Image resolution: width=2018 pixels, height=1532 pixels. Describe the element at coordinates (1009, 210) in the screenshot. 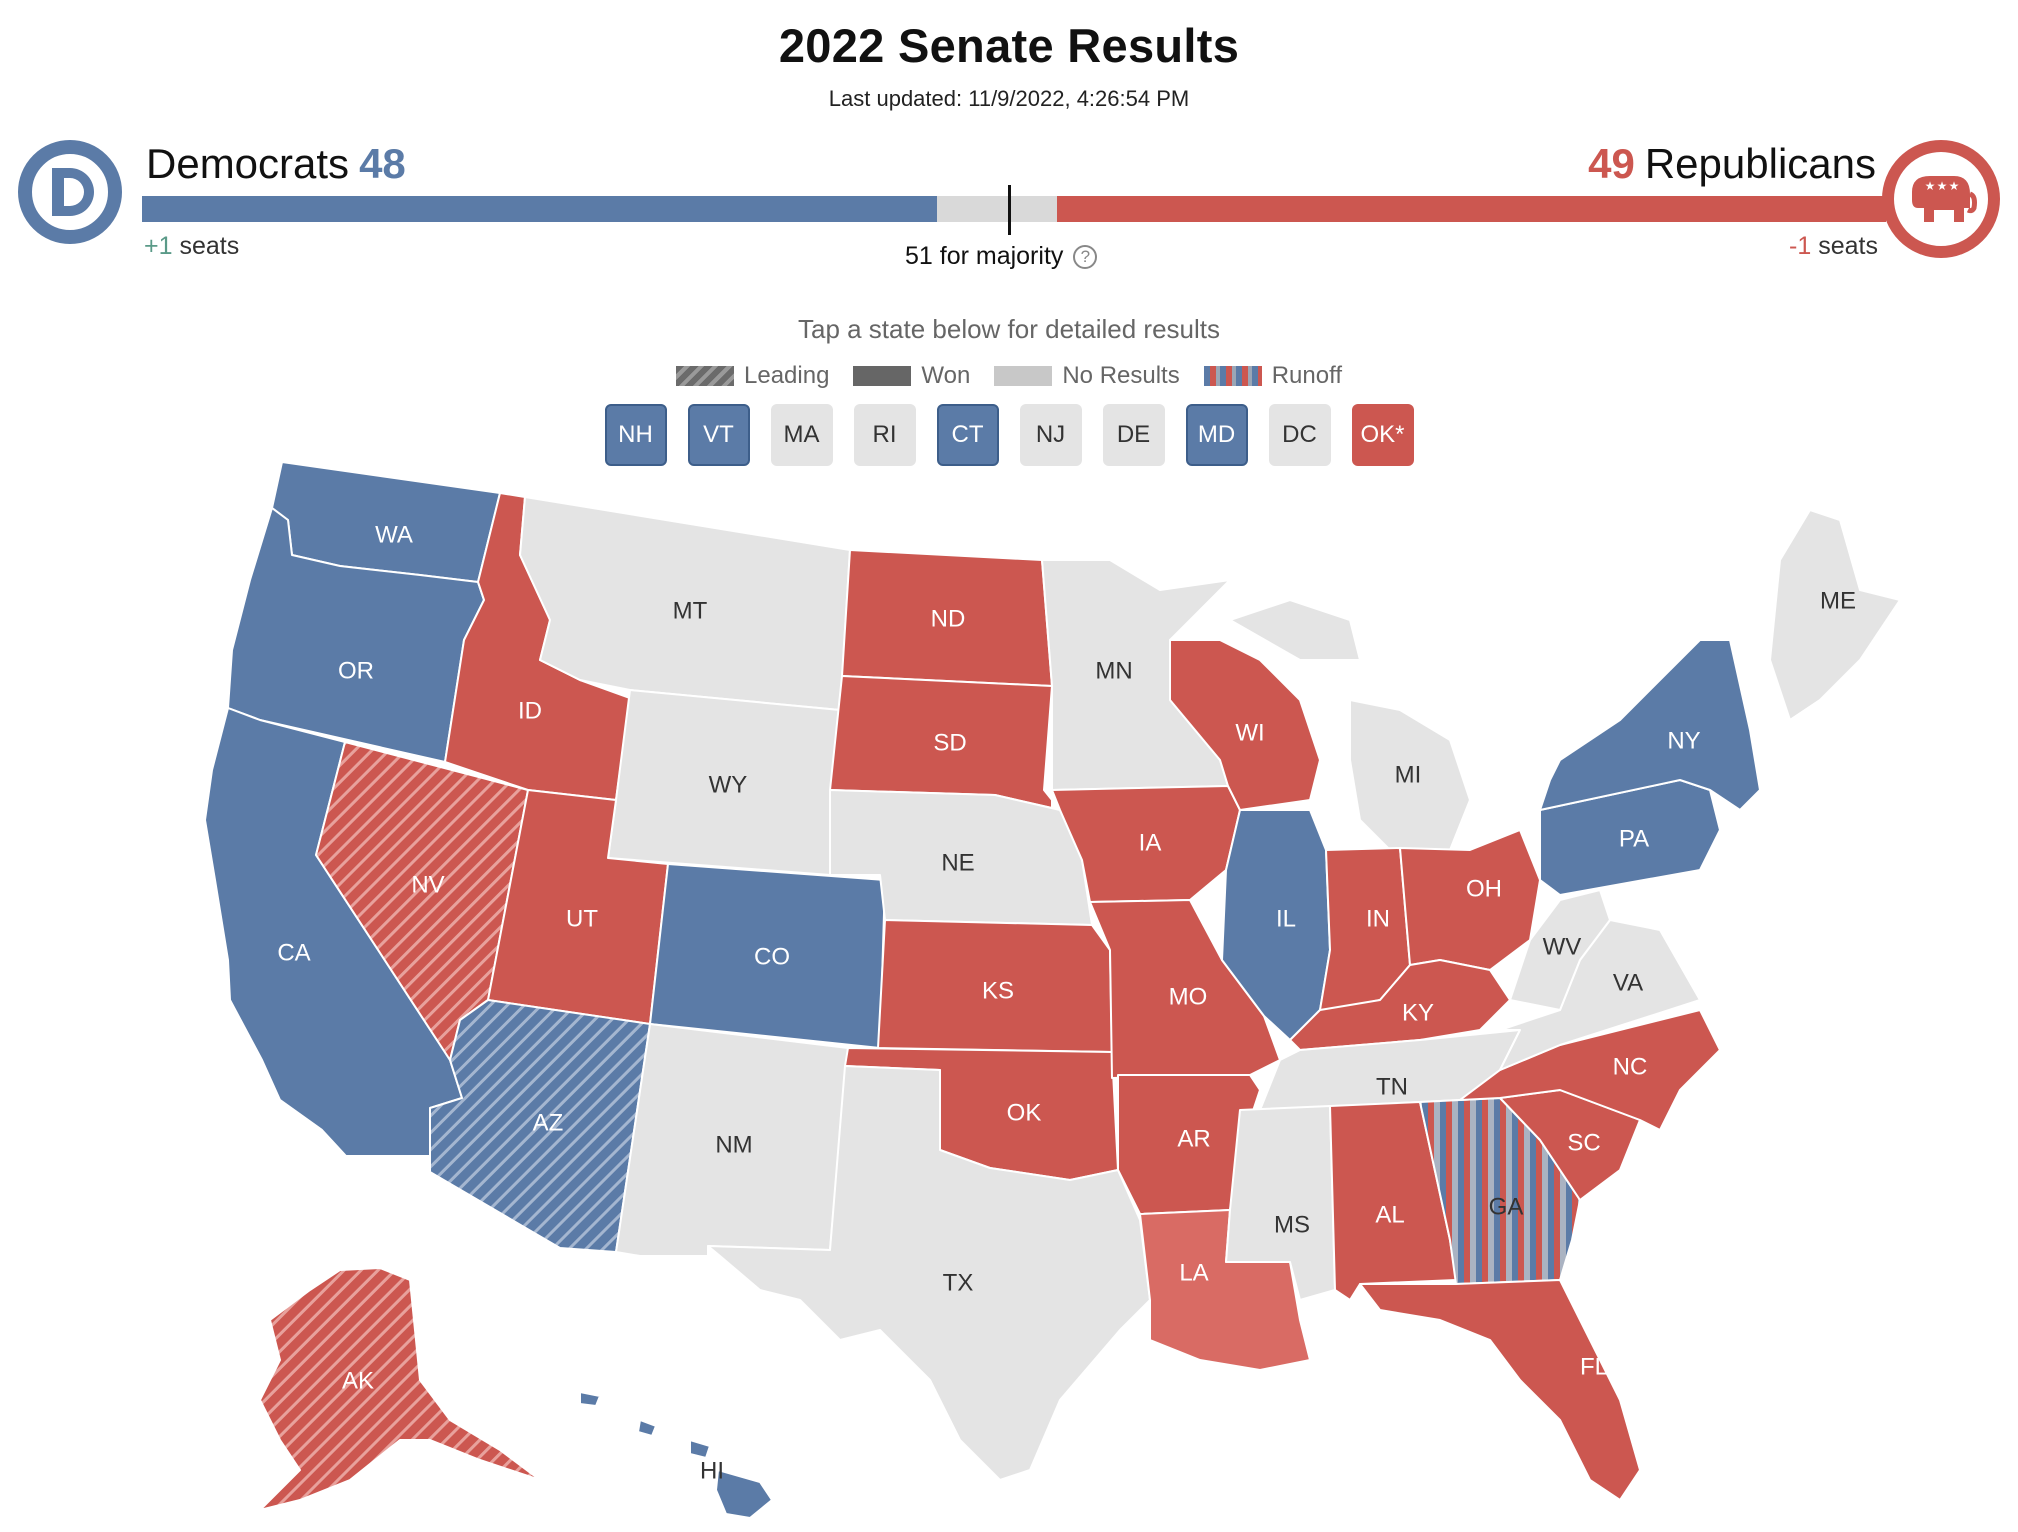

I see `majority-marker` at that location.